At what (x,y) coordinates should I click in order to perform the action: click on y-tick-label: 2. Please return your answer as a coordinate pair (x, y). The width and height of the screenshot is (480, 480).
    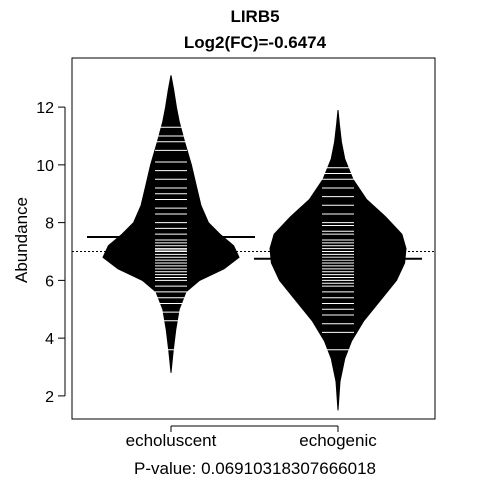
    Looking at the image, I should click on (49, 397).